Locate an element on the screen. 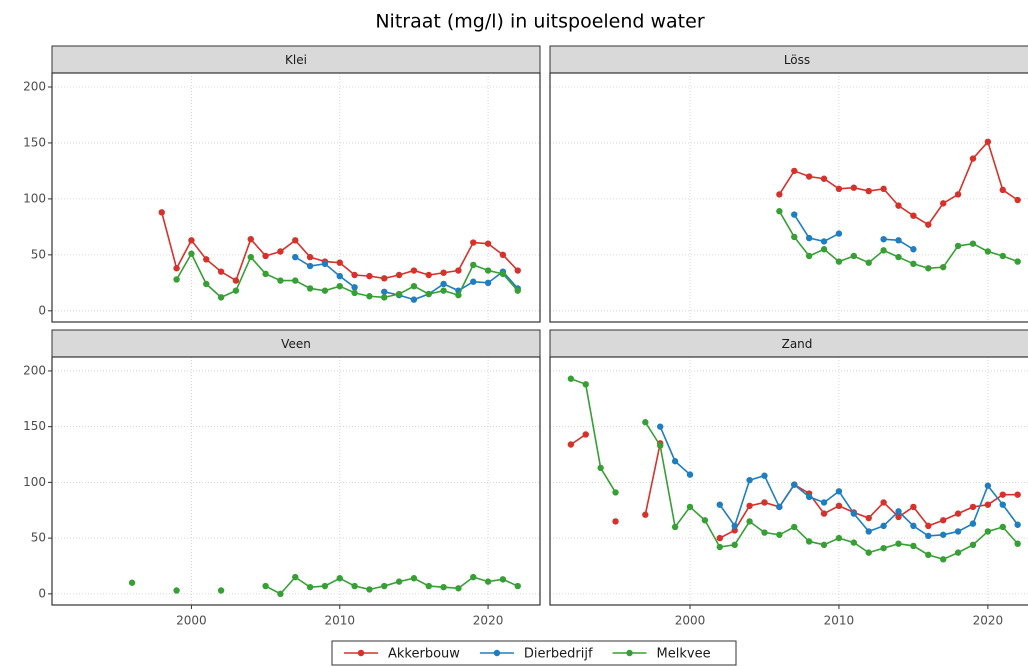 This screenshot has height=666, width=1028. legend-box is located at coordinates (534, 653).